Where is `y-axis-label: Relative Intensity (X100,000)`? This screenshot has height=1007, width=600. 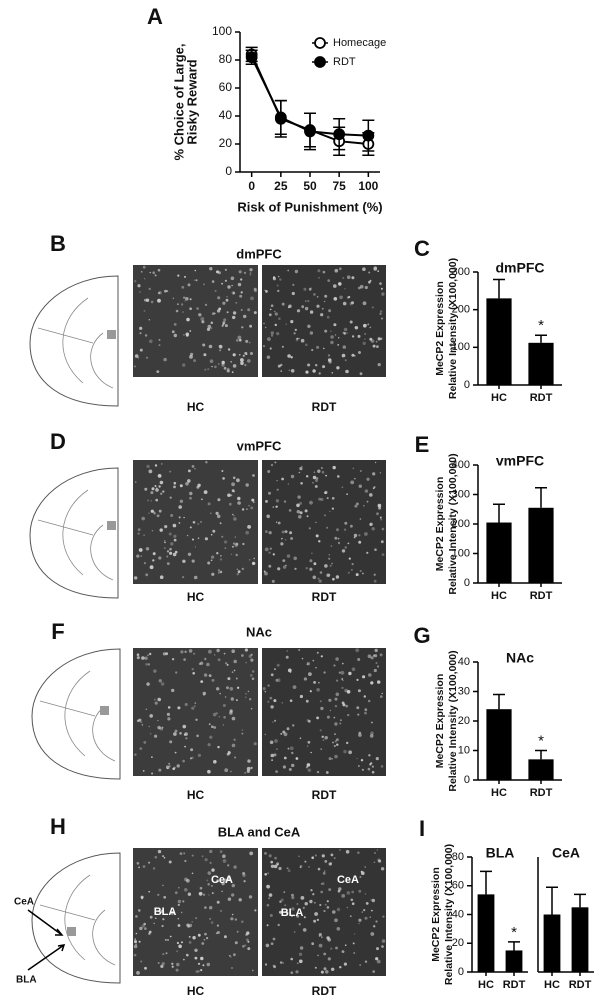
y-axis-label: Relative Intensity (X100,000) is located at coordinates (449, 914).